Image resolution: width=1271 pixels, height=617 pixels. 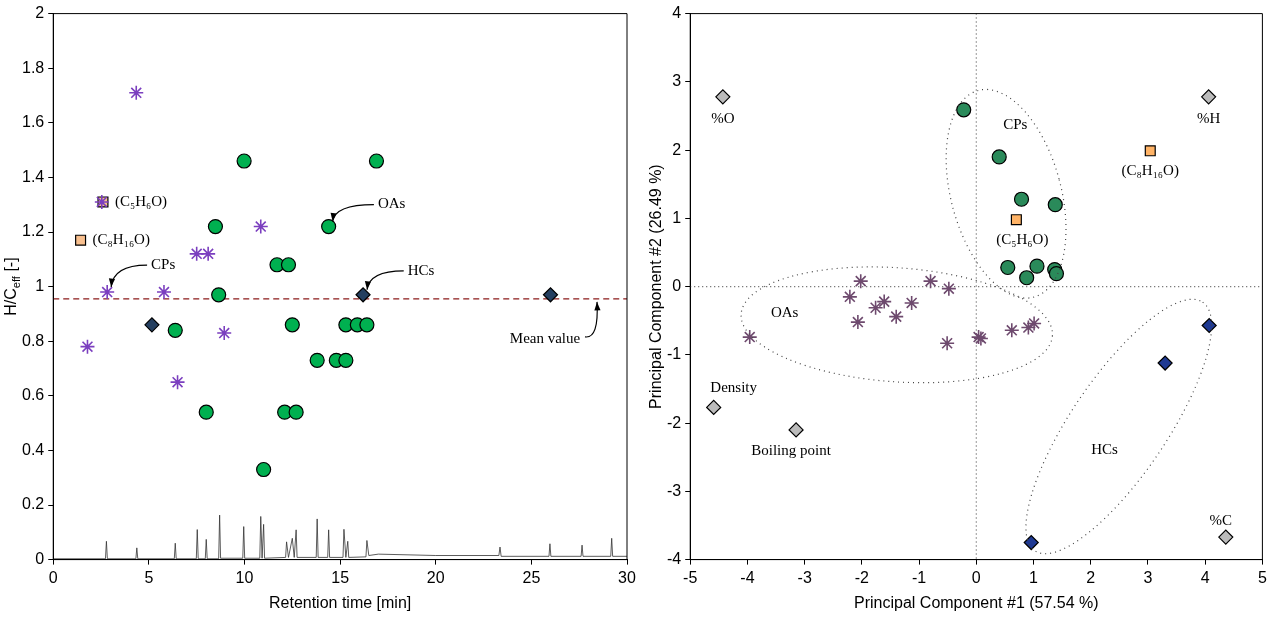 What do you see at coordinates (33, 449) in the screenshot?
I see `y-tick-label: 0.4` at bounding box center [33, 449].